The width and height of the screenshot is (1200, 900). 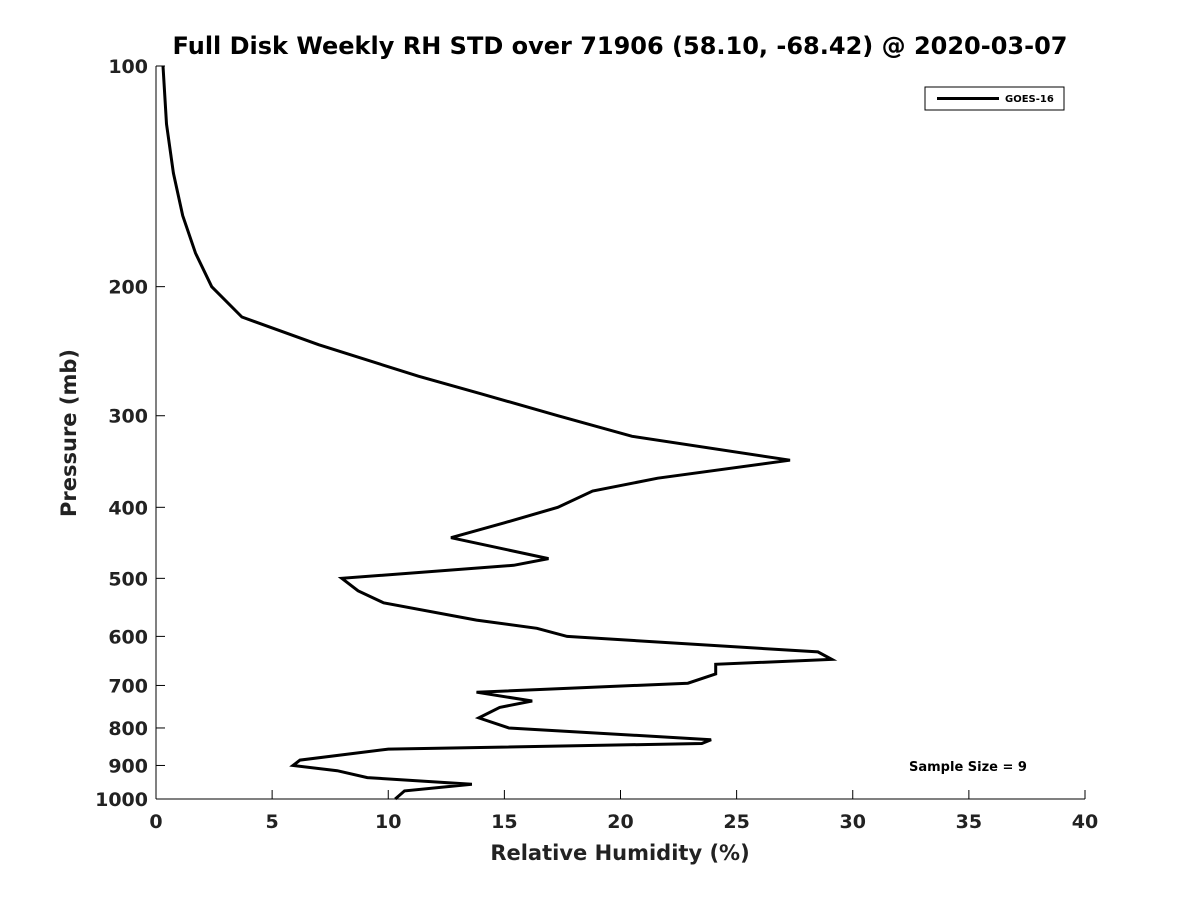 I want to click on y-axis-label: Pressure (mb), so click(x=69, y=433).